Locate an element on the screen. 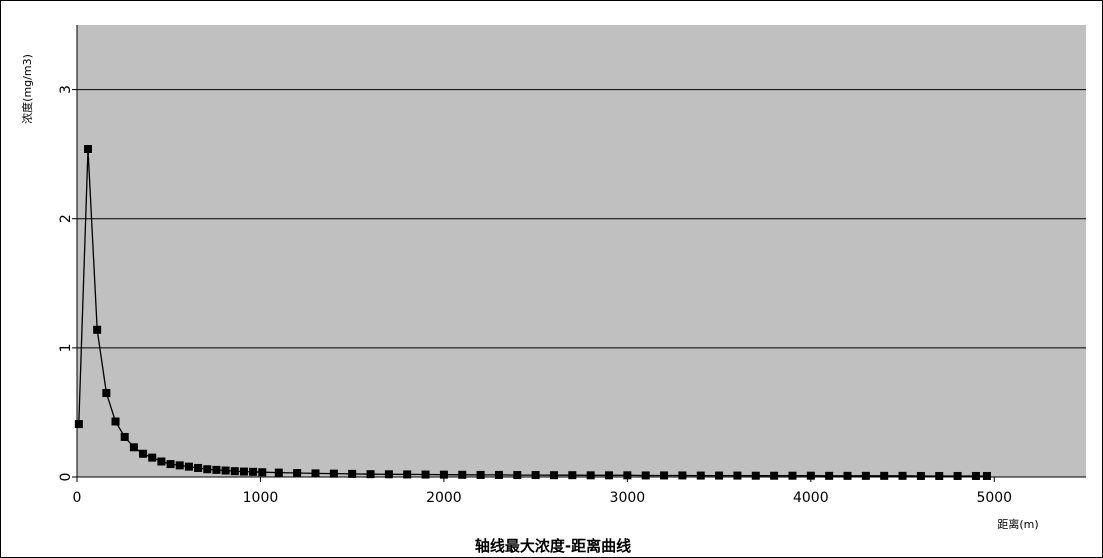 This screenshot has height=558, width=1103. x-tick-label: 0 is located at coordinates (77, 498).